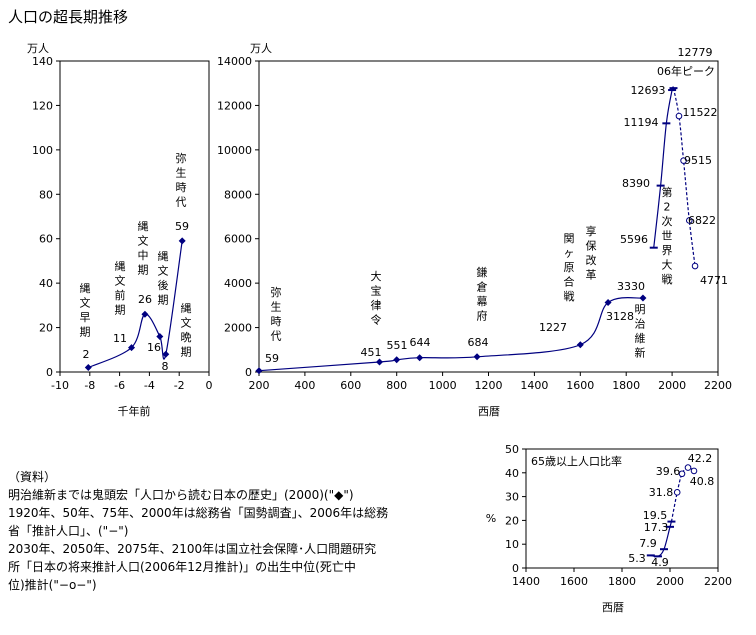 The height and width of the screenshot is (635, 756). Describe the element at coordinates (482, 272) in the screenshot. I see `data-label: 鎌` at that location.